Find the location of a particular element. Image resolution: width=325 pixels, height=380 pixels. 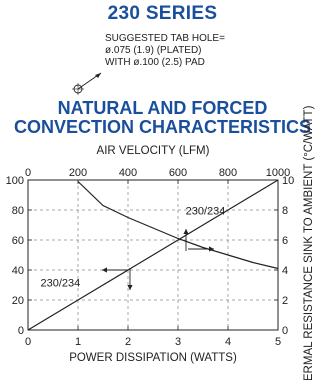

series-label-top-right: 230/234 is located at coordinates (206, 212).